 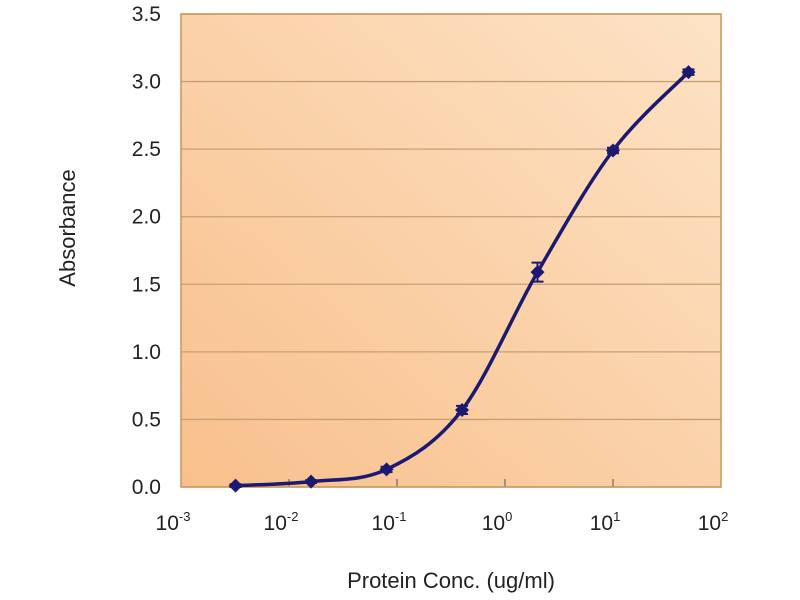 What do you see at coordinates (146, 217) in the screenshot?
I see `y-tick-label: 2.0` at bounding box center [146, 217].